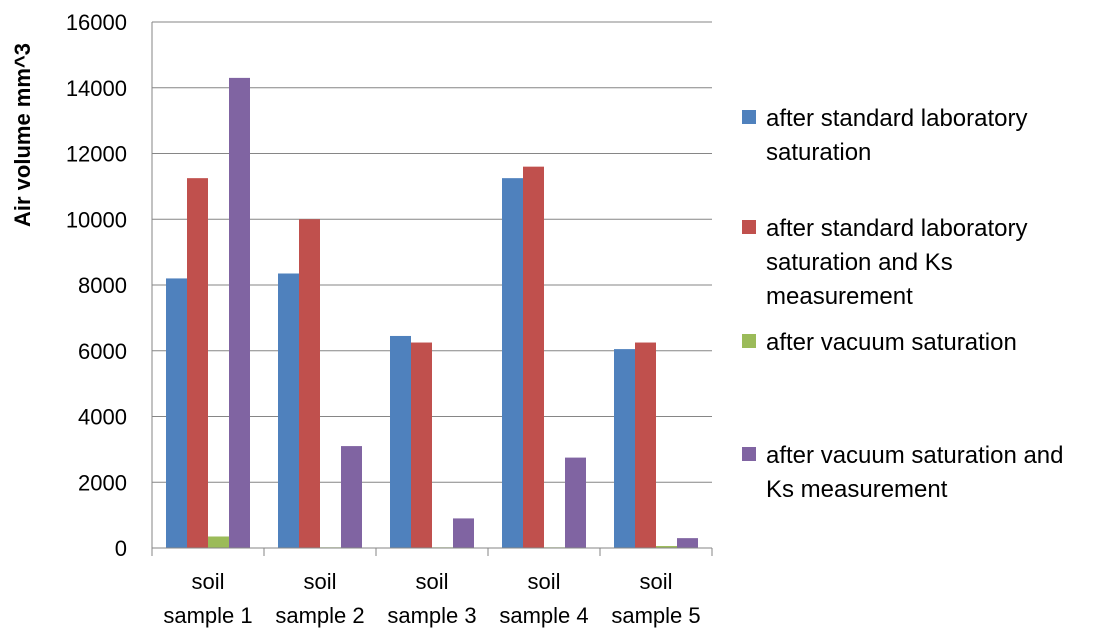 This screenshot has width=1096, height=635. What do you see at coordinates (96, 88) in the screenshot?
I see `y-tick-label: 14000` at bounding box center [96, 88].